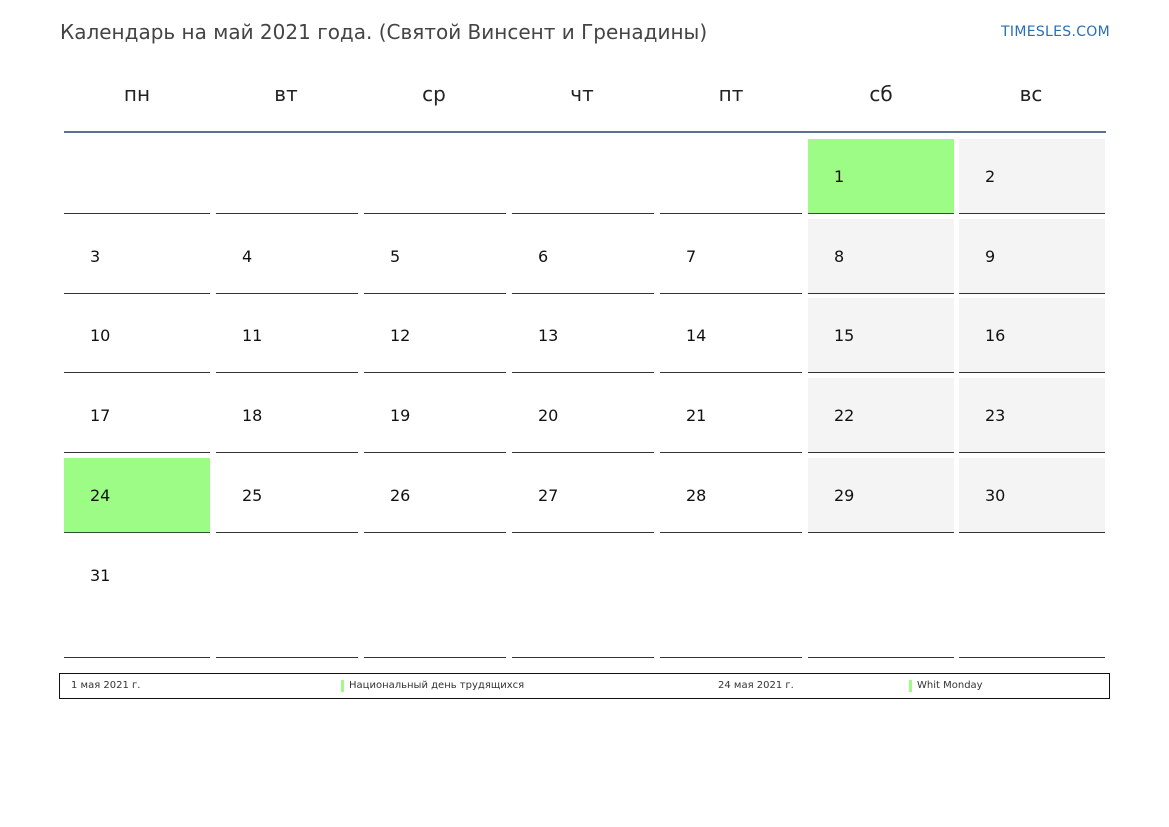 This screenshot has height=827, width=1169. What do you see at coordinates (434, 94) in the screenshot?
I see `weekday-wed: ср` at bounding box center [434, 94].